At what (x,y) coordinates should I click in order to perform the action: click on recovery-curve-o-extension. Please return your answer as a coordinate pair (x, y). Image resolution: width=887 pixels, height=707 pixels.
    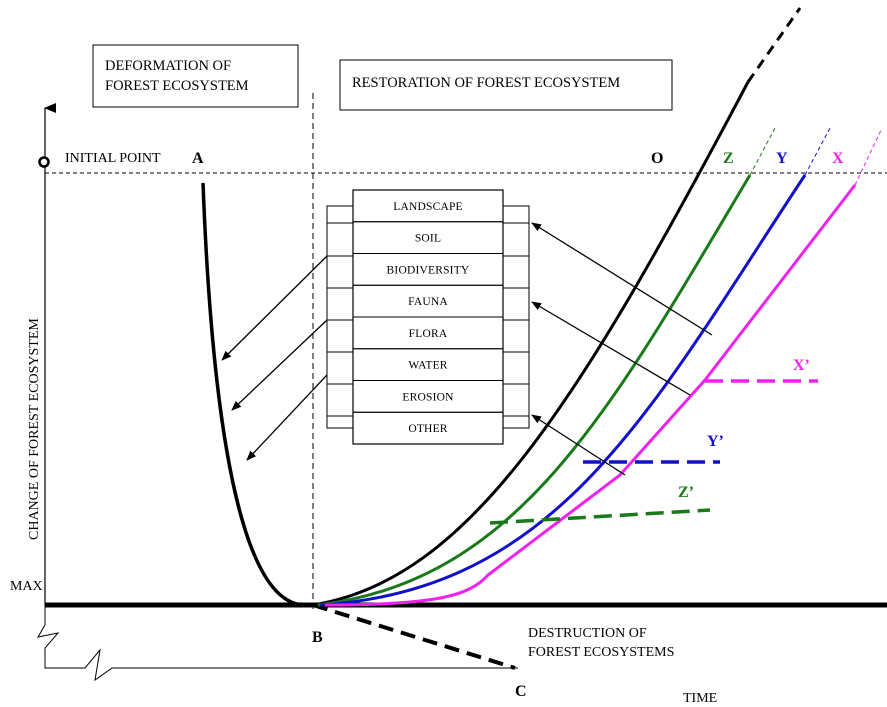
    Looking at the image, I should click on (774, 45).